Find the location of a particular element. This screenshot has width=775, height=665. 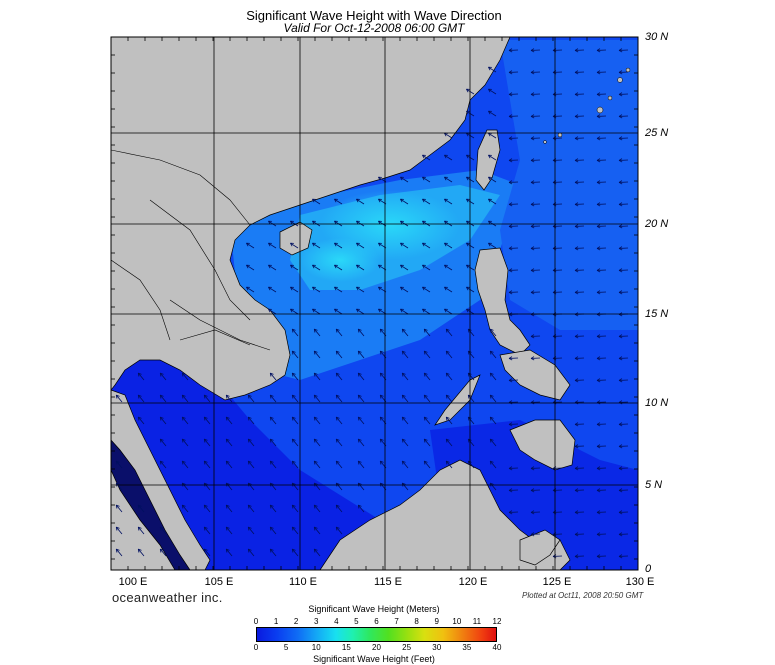

colorbar-feet-tick: 5 is located at coordinates (286, 647).